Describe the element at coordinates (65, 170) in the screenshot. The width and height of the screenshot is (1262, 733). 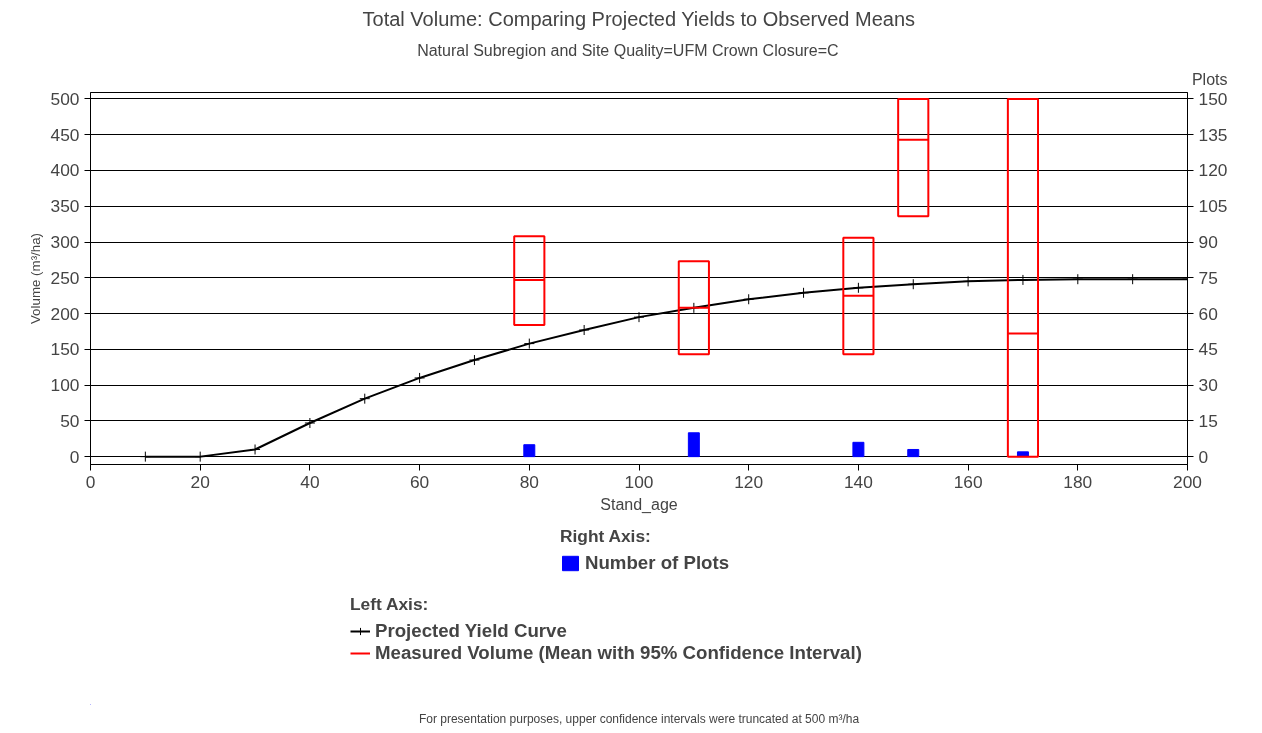
I see `y-tick-label: 400` at that location.